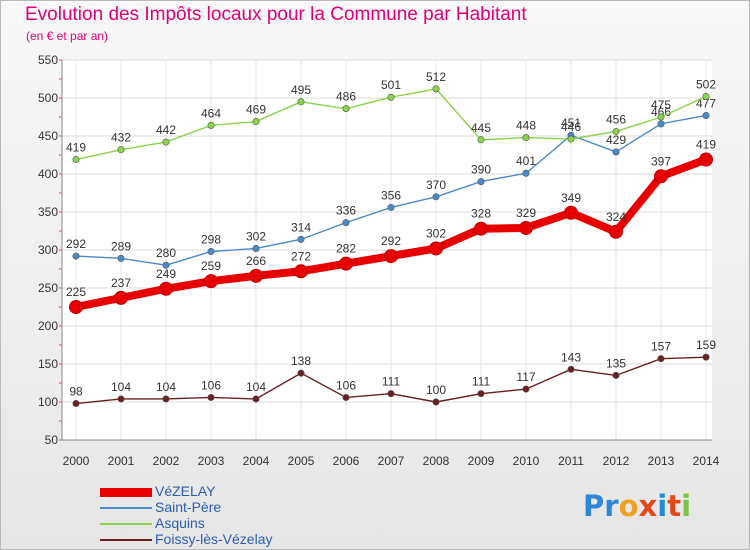 This screenshot has height=550, width=750. I want to click on data-label: 225, so click(76, 292).